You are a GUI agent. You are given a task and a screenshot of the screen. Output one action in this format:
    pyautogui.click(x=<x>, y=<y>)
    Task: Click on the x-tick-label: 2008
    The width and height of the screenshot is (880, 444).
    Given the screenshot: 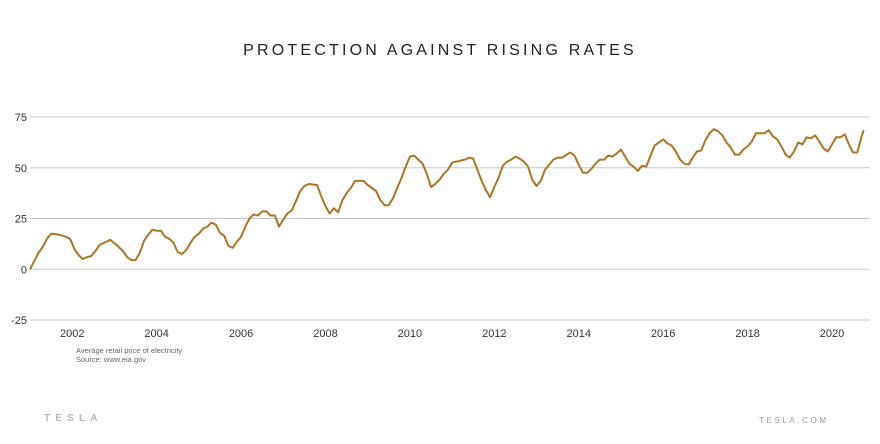 What is the action you would take?
    pyautogui.click(x=325, y=334)
    